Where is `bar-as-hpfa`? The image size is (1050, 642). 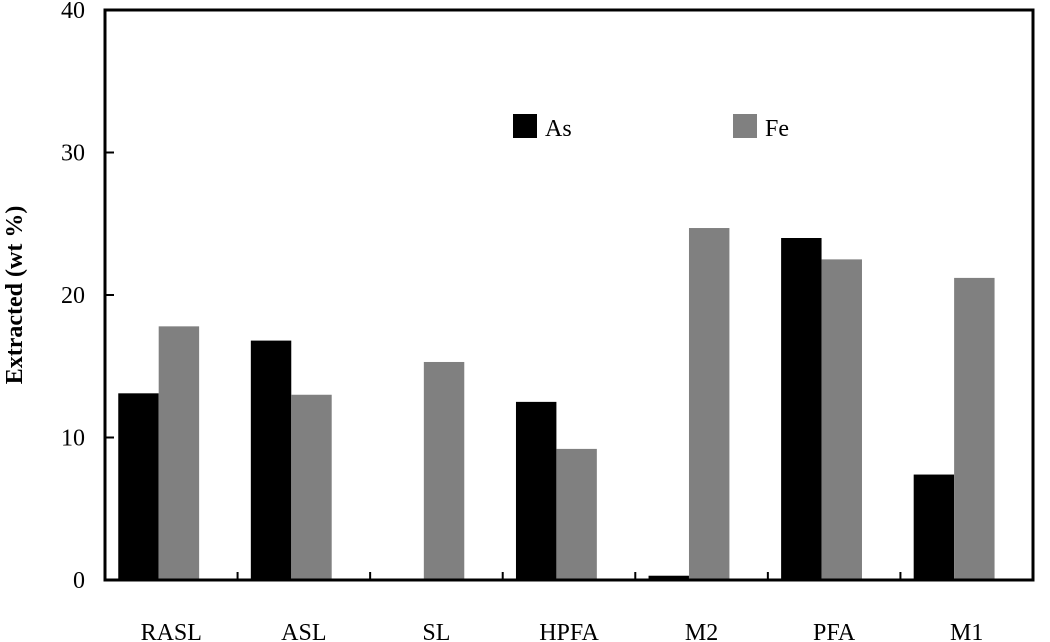
bar-as-hpfa is located at coordinates (536, 490).